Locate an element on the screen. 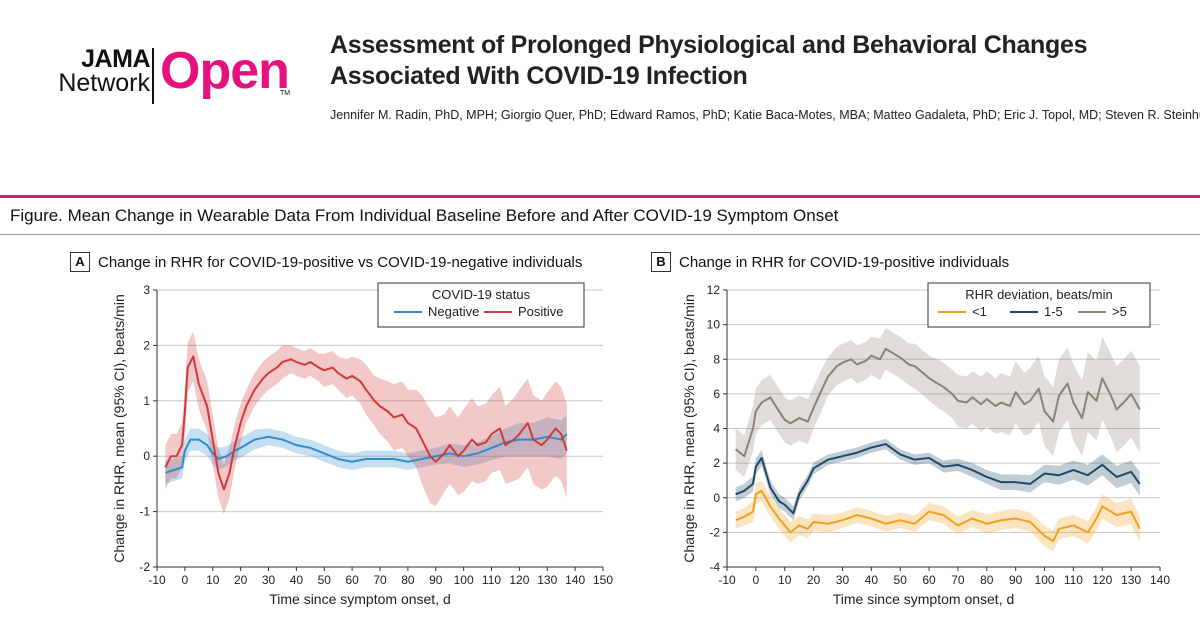 This screenshot has width=1200, height=634. logo-jama-text: JAMA is located at coordinates (115, 59).